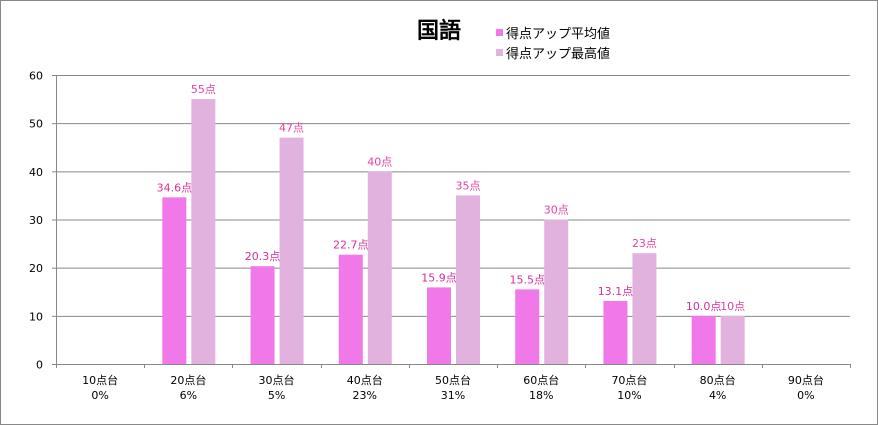 The height and width of the screenshot is (425, 878). What do you see at coordinates (499, 32) in the screenshot?
I see `legend-swatch-average` at bounding box center [499, 32].